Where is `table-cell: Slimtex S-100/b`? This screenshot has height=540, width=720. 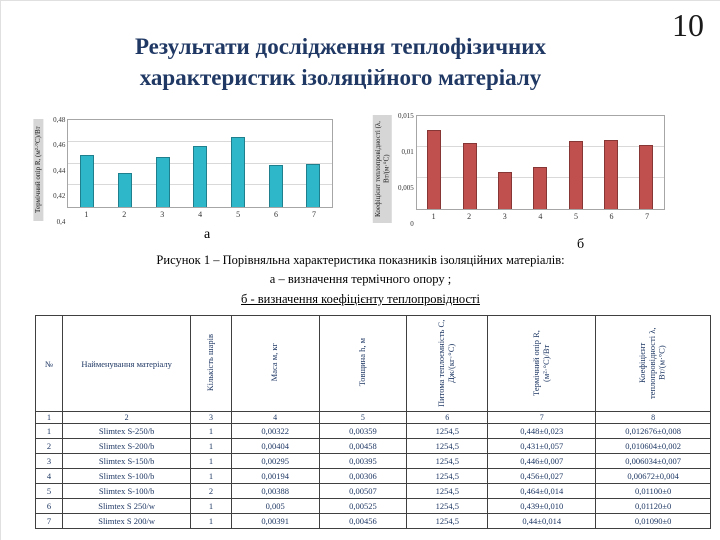 table-cell: Slimtex S-100/b is located at coordinates (126, 476).